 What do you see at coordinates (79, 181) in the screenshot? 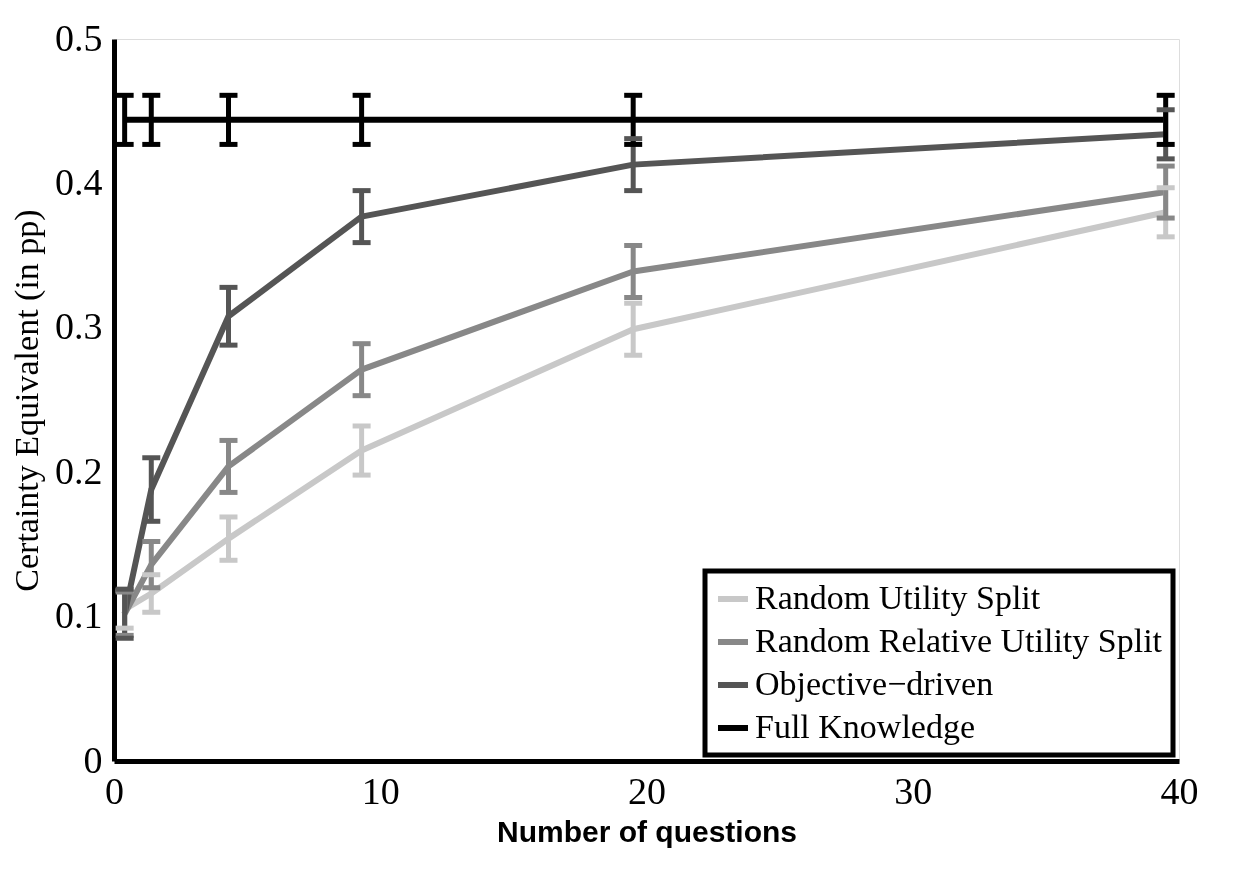
I see `y-tick-label: 0.4` at bounding box center [79, 181].